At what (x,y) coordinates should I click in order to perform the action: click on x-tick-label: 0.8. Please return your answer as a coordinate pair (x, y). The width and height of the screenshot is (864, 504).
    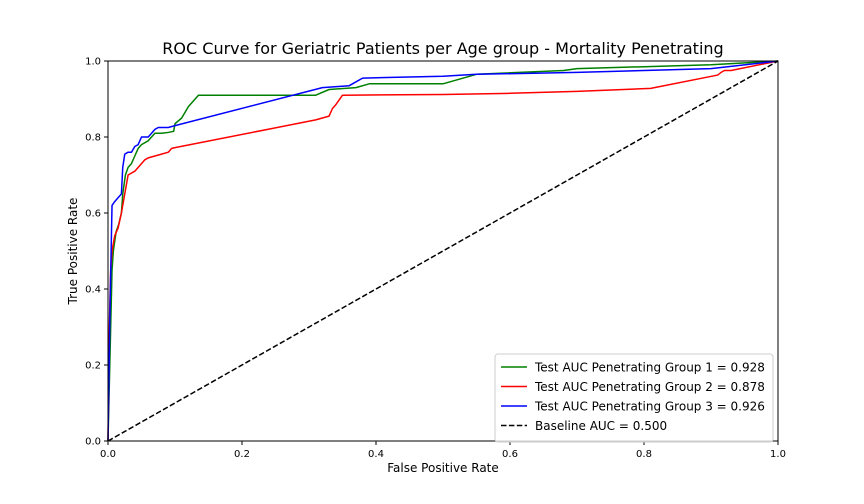
    Looking at the image, I should click on (644, 454).